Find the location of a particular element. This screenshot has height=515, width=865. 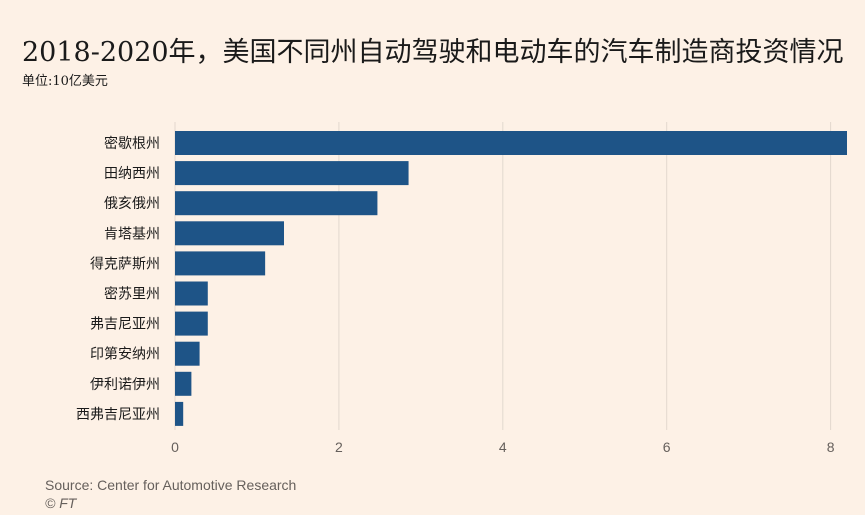

category-label: 弗吉尼亚州 is located at coordinates (125, 325).